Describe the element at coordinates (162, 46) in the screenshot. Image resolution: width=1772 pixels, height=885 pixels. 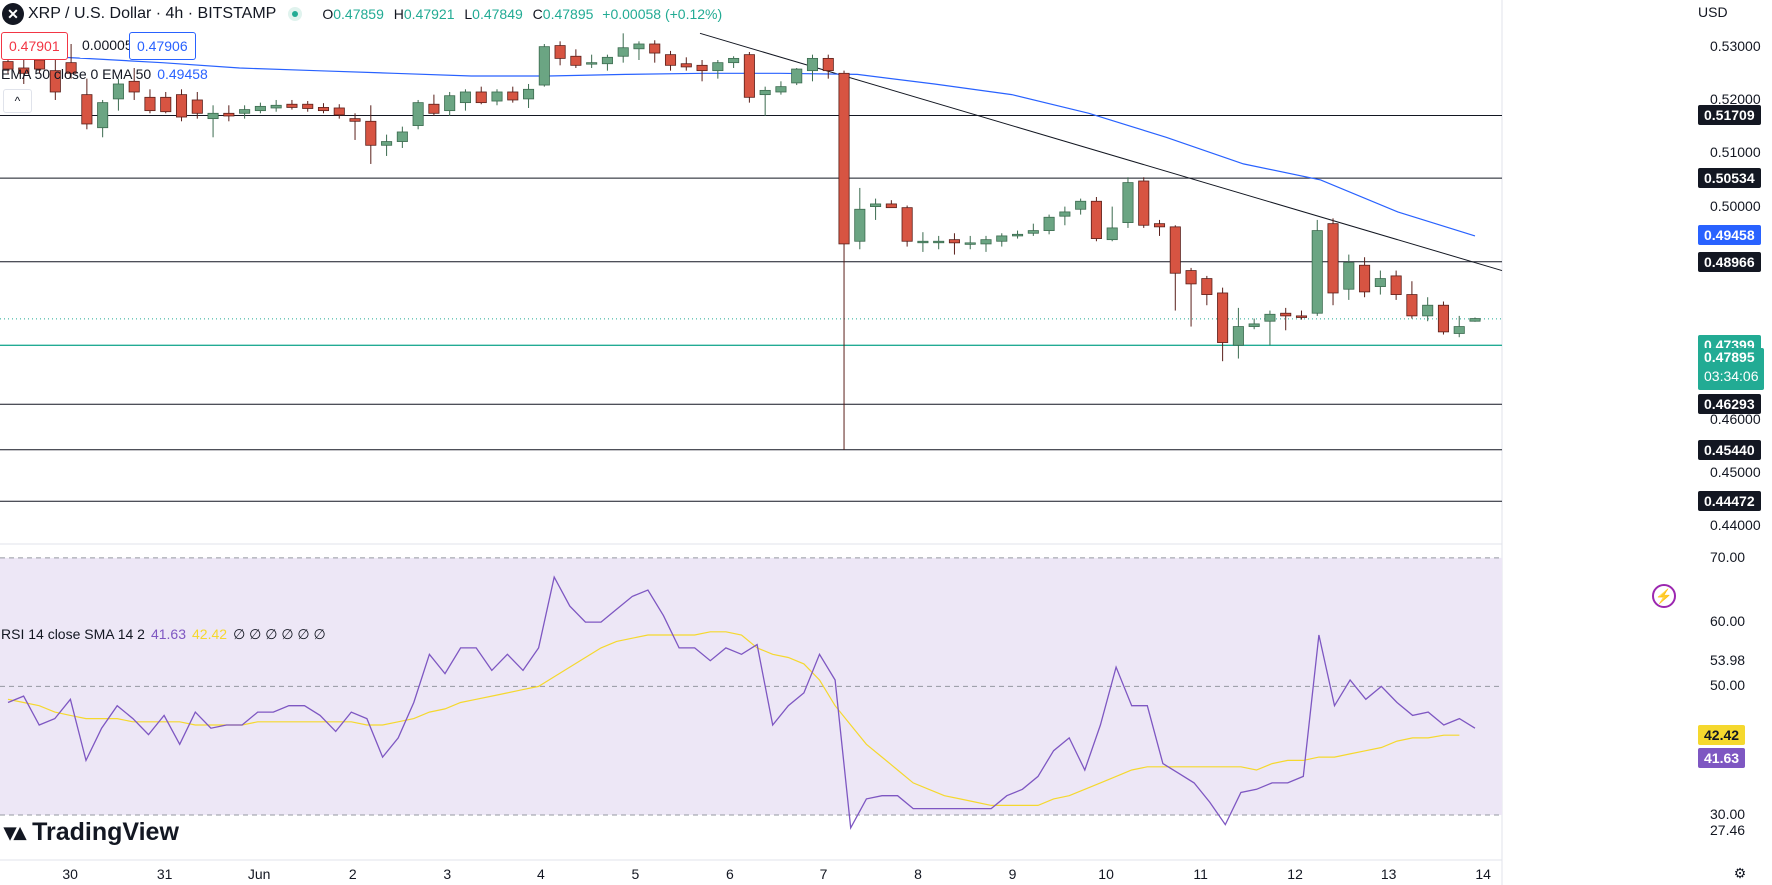
I see `buy-price-button: 0.47906` at that location.